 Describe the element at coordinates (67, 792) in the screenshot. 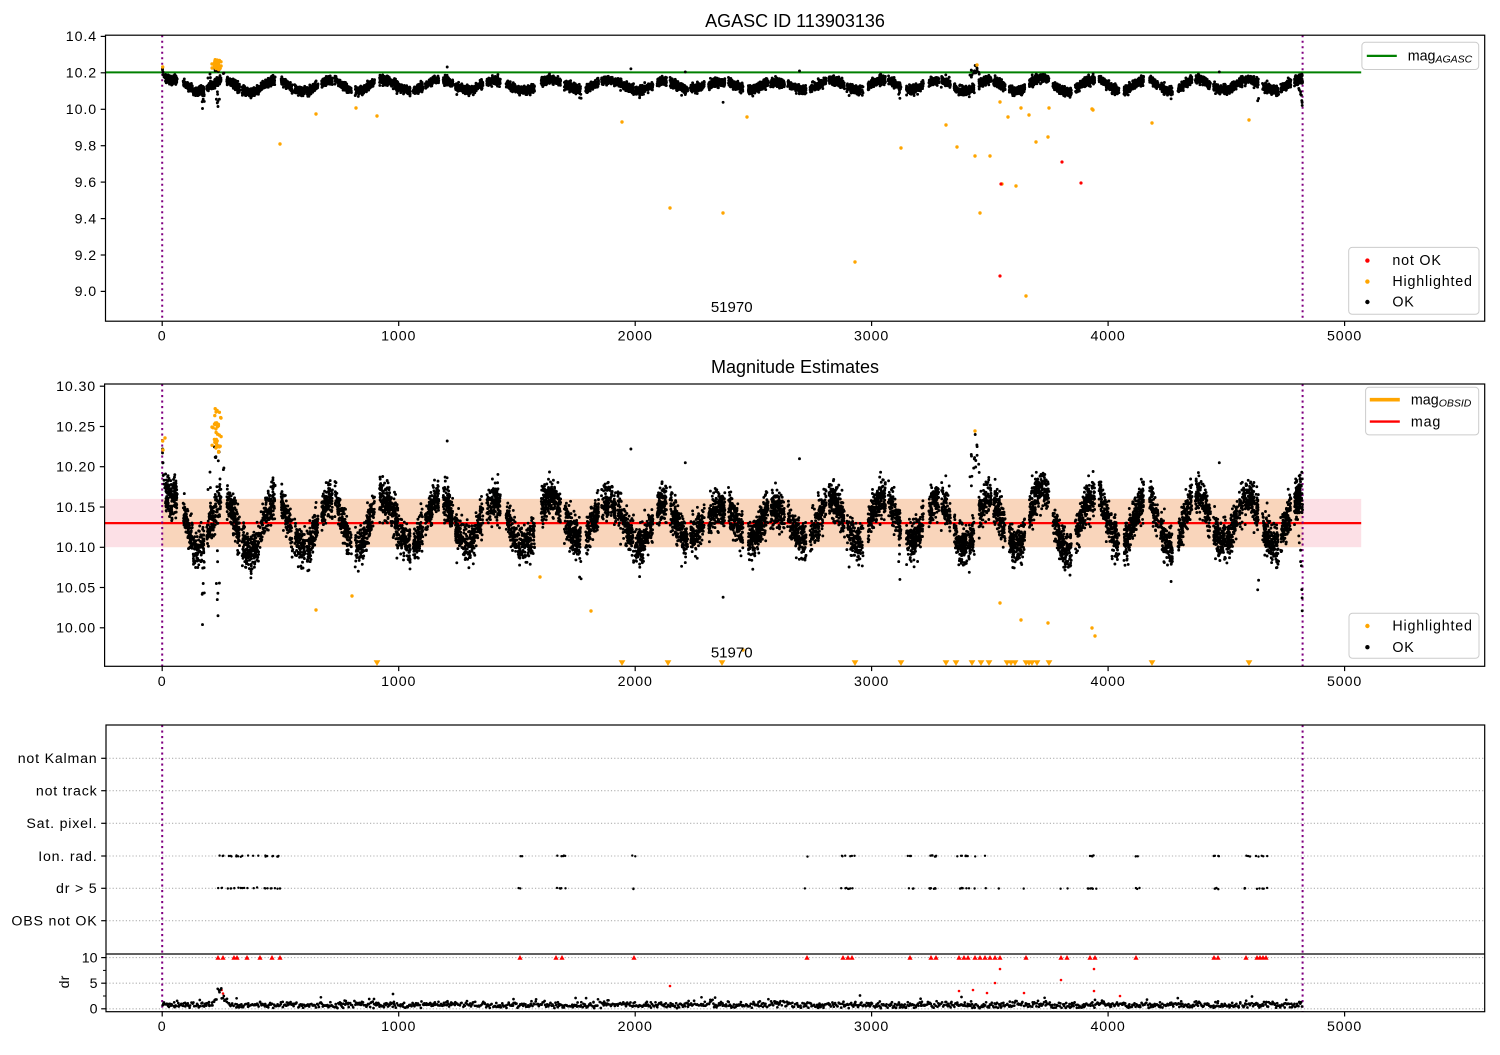

I see `svg-text: not track` at that location.